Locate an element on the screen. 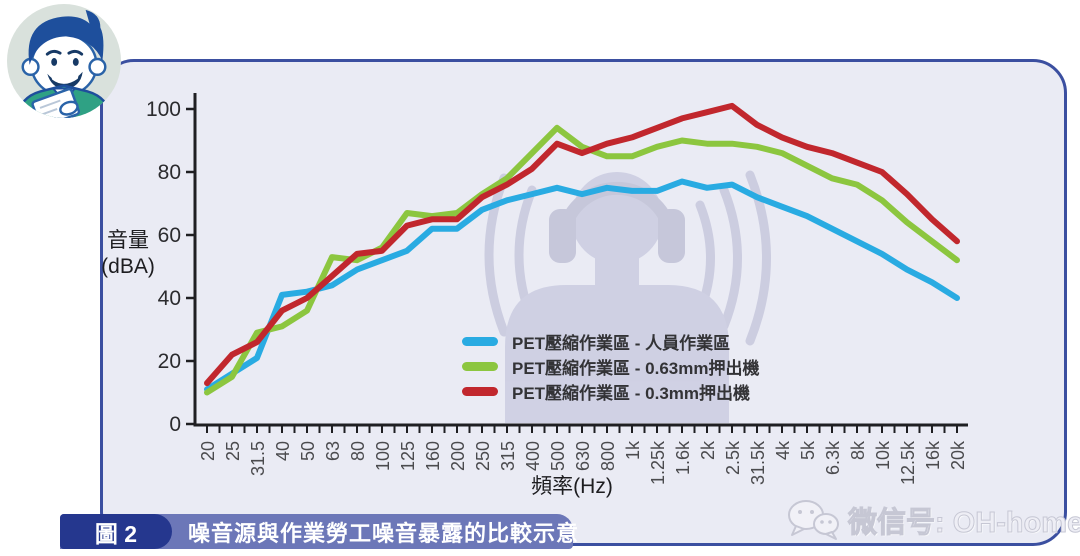 The width and height of the screenshot is (1080, 556). figure-caption-text: 噪音源與作業勞工噪音暴露的比較示意 is located at coordinates (384, 533).